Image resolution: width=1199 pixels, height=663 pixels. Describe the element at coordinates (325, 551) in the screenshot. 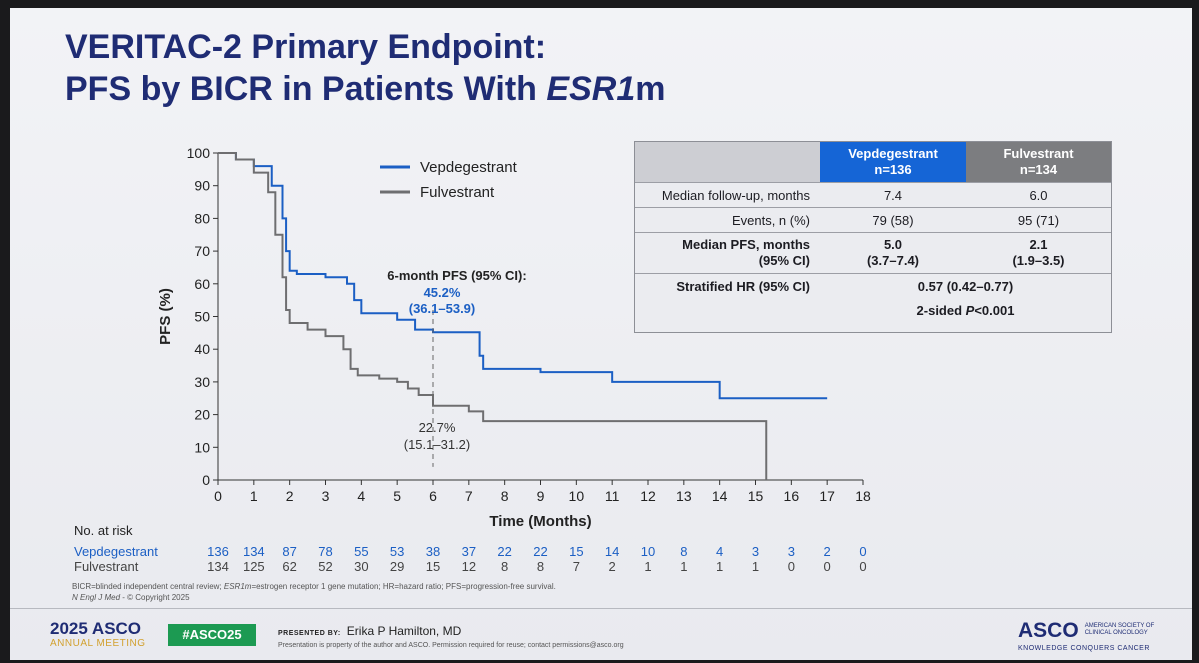

I see `at-risk-vep-count: 78` at that location.